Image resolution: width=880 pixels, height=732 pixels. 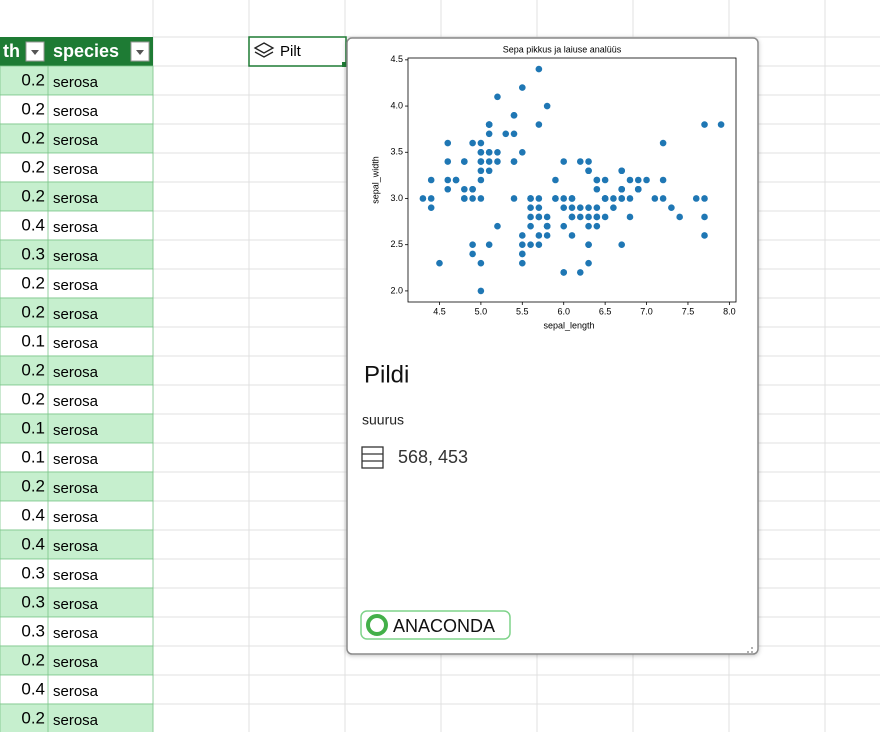 I want to click on selected-cell, so click(x=297, y=51).